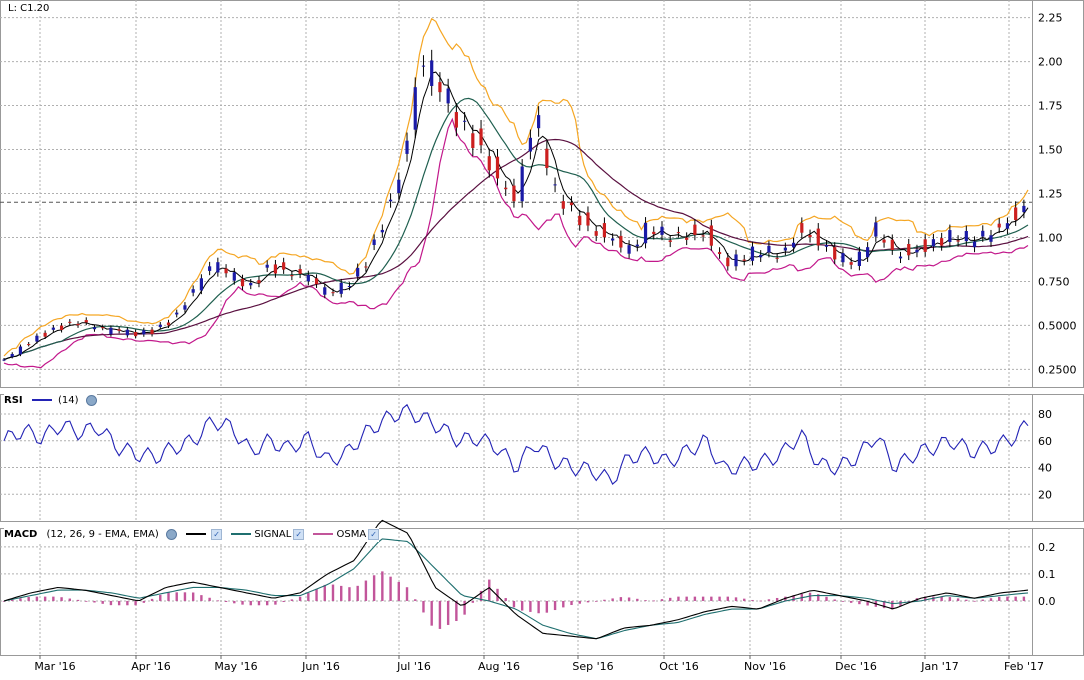  Describe the element at coordinates (320, 666) in the screenshot. I see `x-tick-label: Jun '16` at that location.